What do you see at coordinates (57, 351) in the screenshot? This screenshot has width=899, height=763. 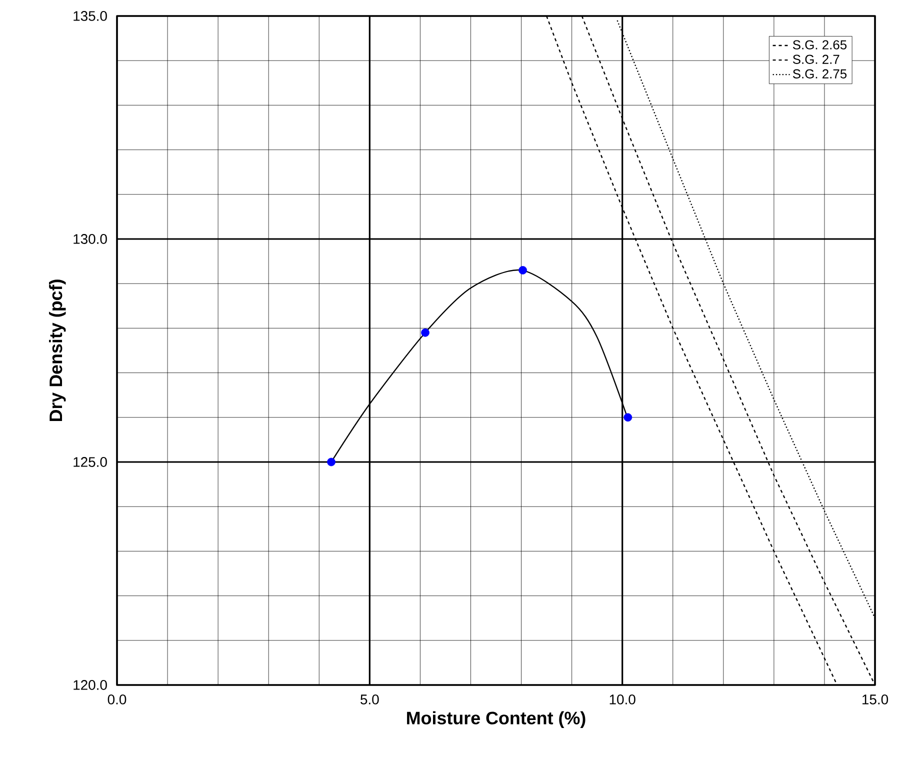 I see `y-axis-title: Dry Density (pcf)` at bounding box center [57, 351].